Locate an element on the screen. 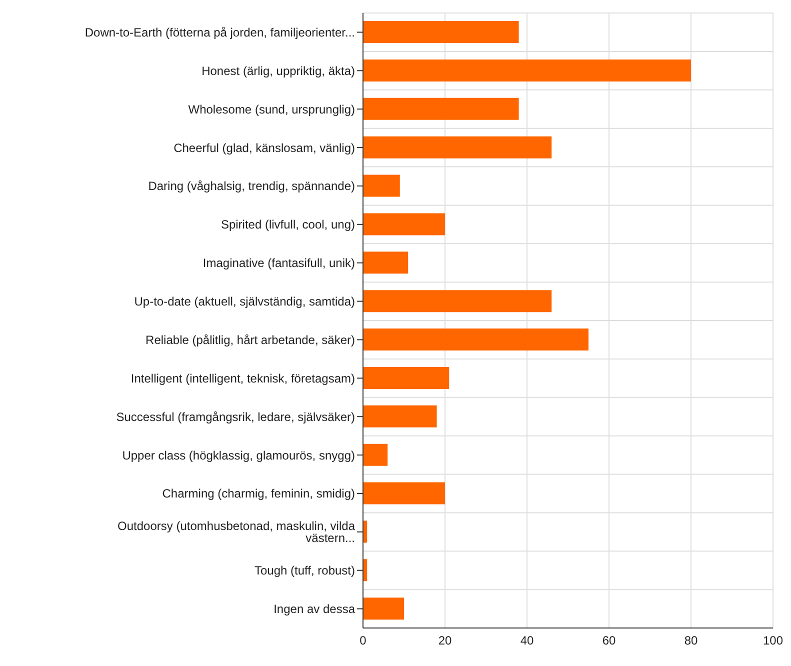 The height and width of the screenshot is (666, 791). y-tick-label: Reliable (pålitlig, hårt arbetande, säker) is located at coordinates (250, 339).